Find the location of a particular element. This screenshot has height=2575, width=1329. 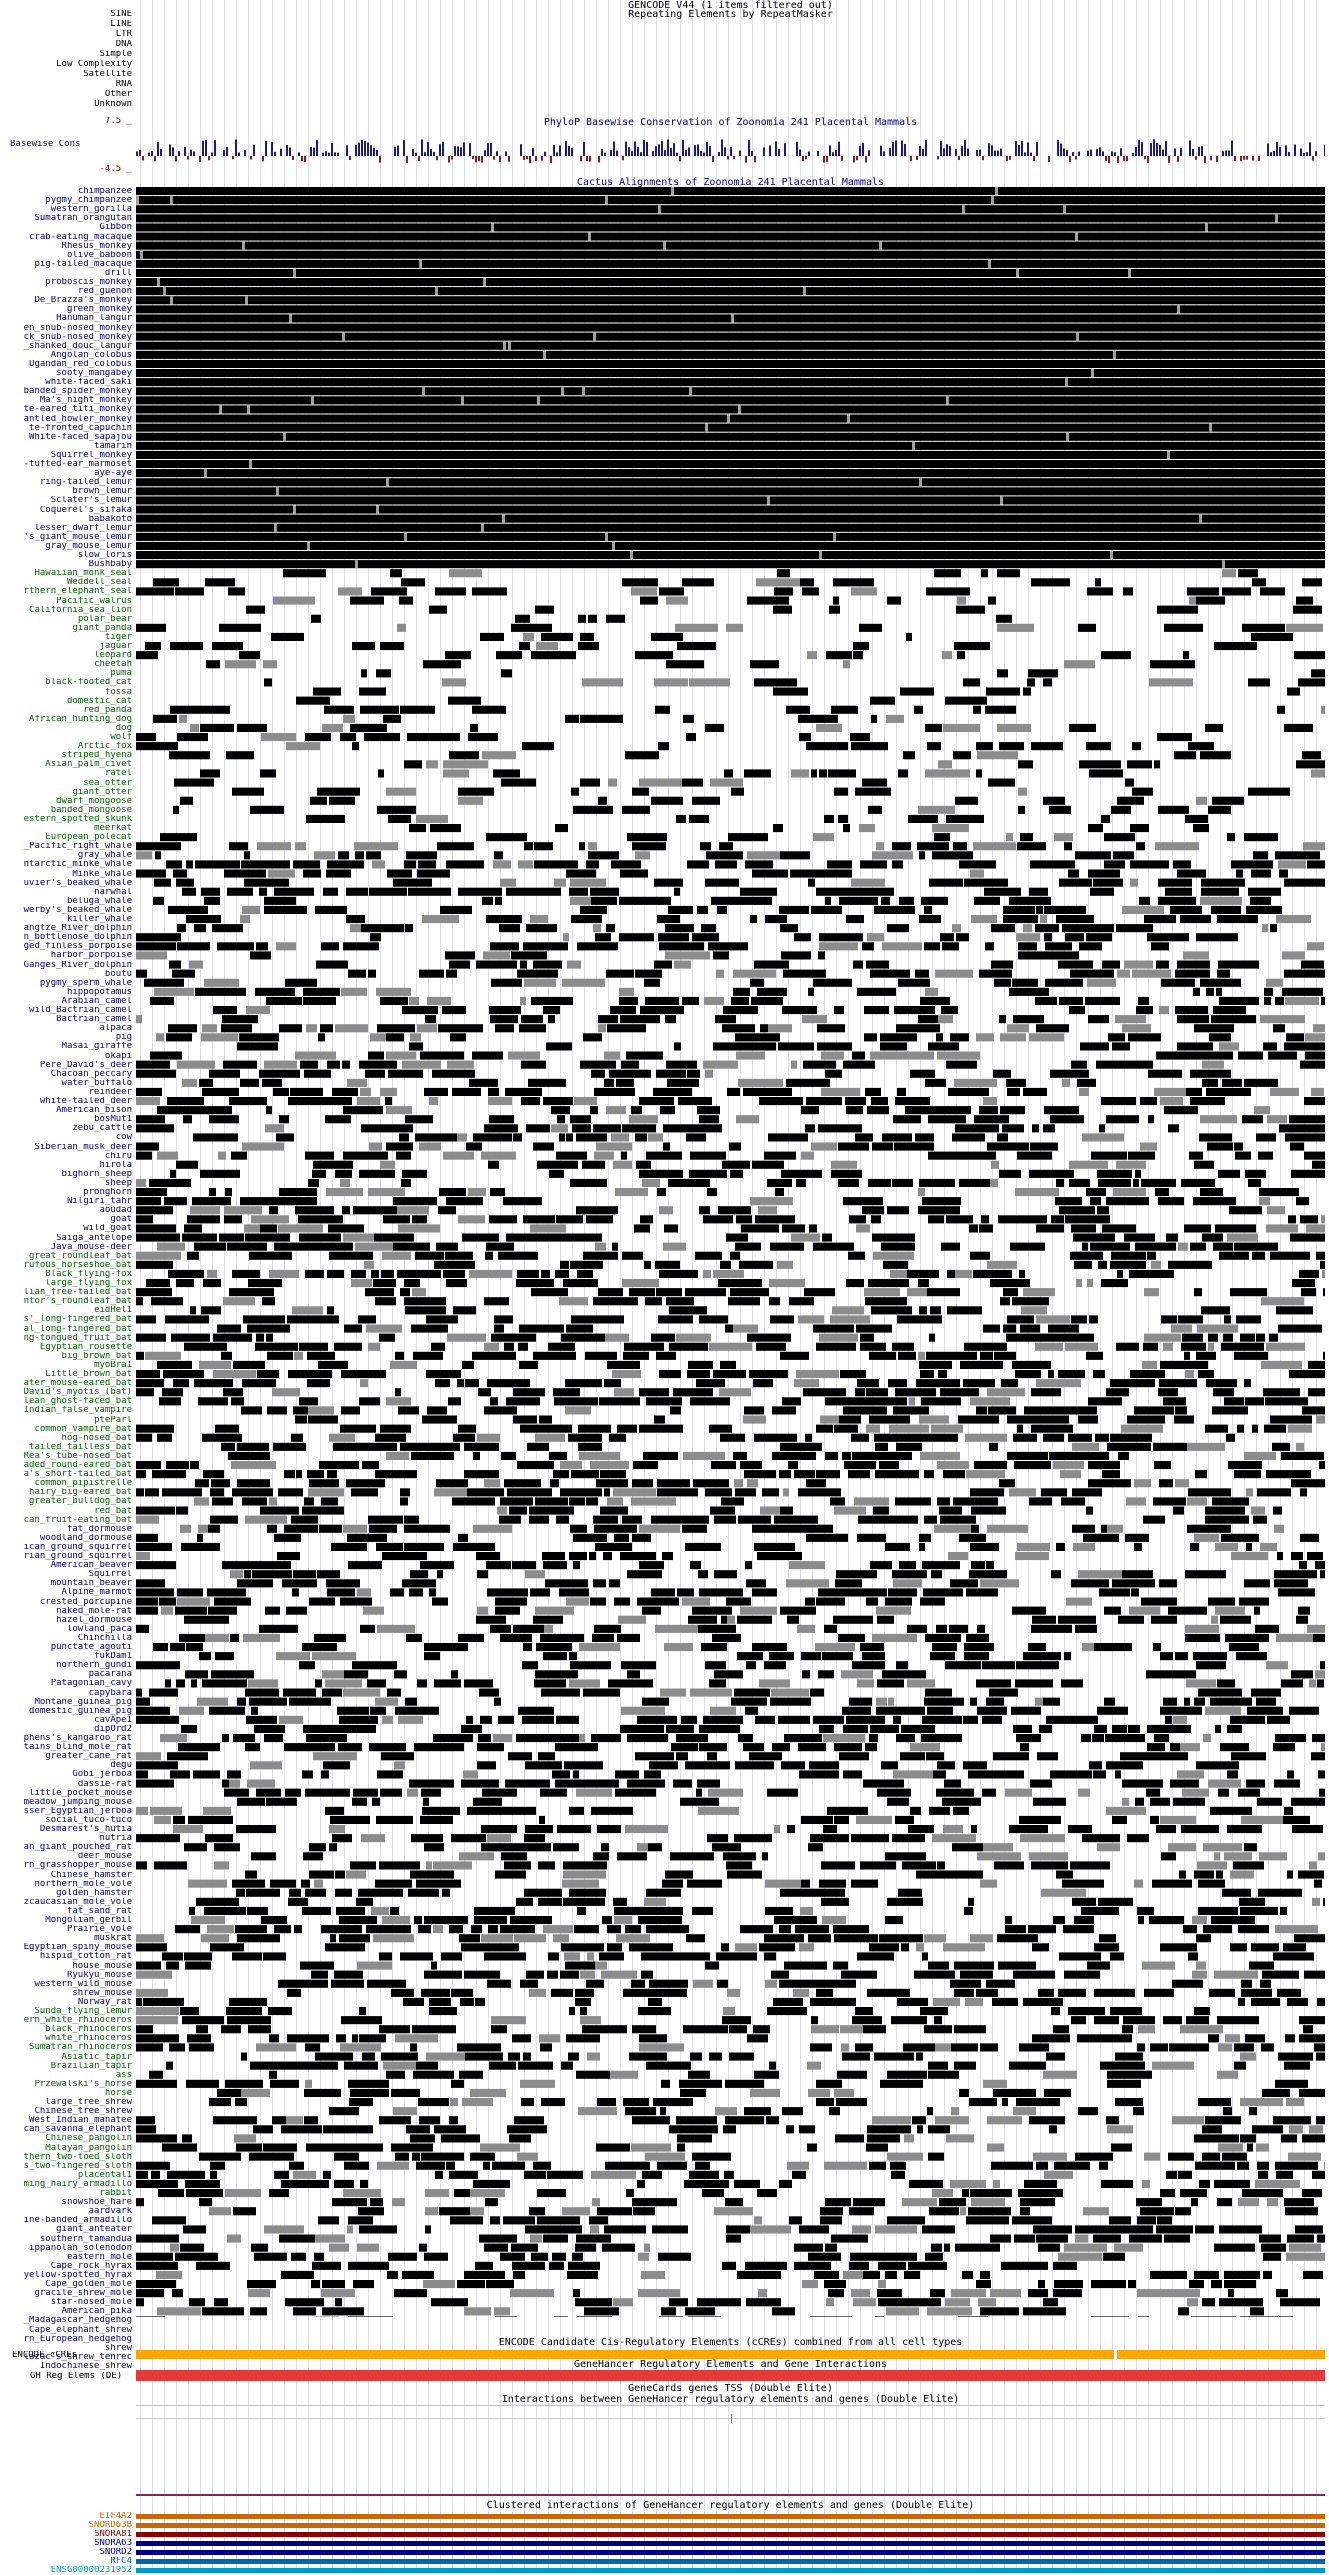

species-label: a's_short-tailed_bat is located at coordinates (77, 1474).